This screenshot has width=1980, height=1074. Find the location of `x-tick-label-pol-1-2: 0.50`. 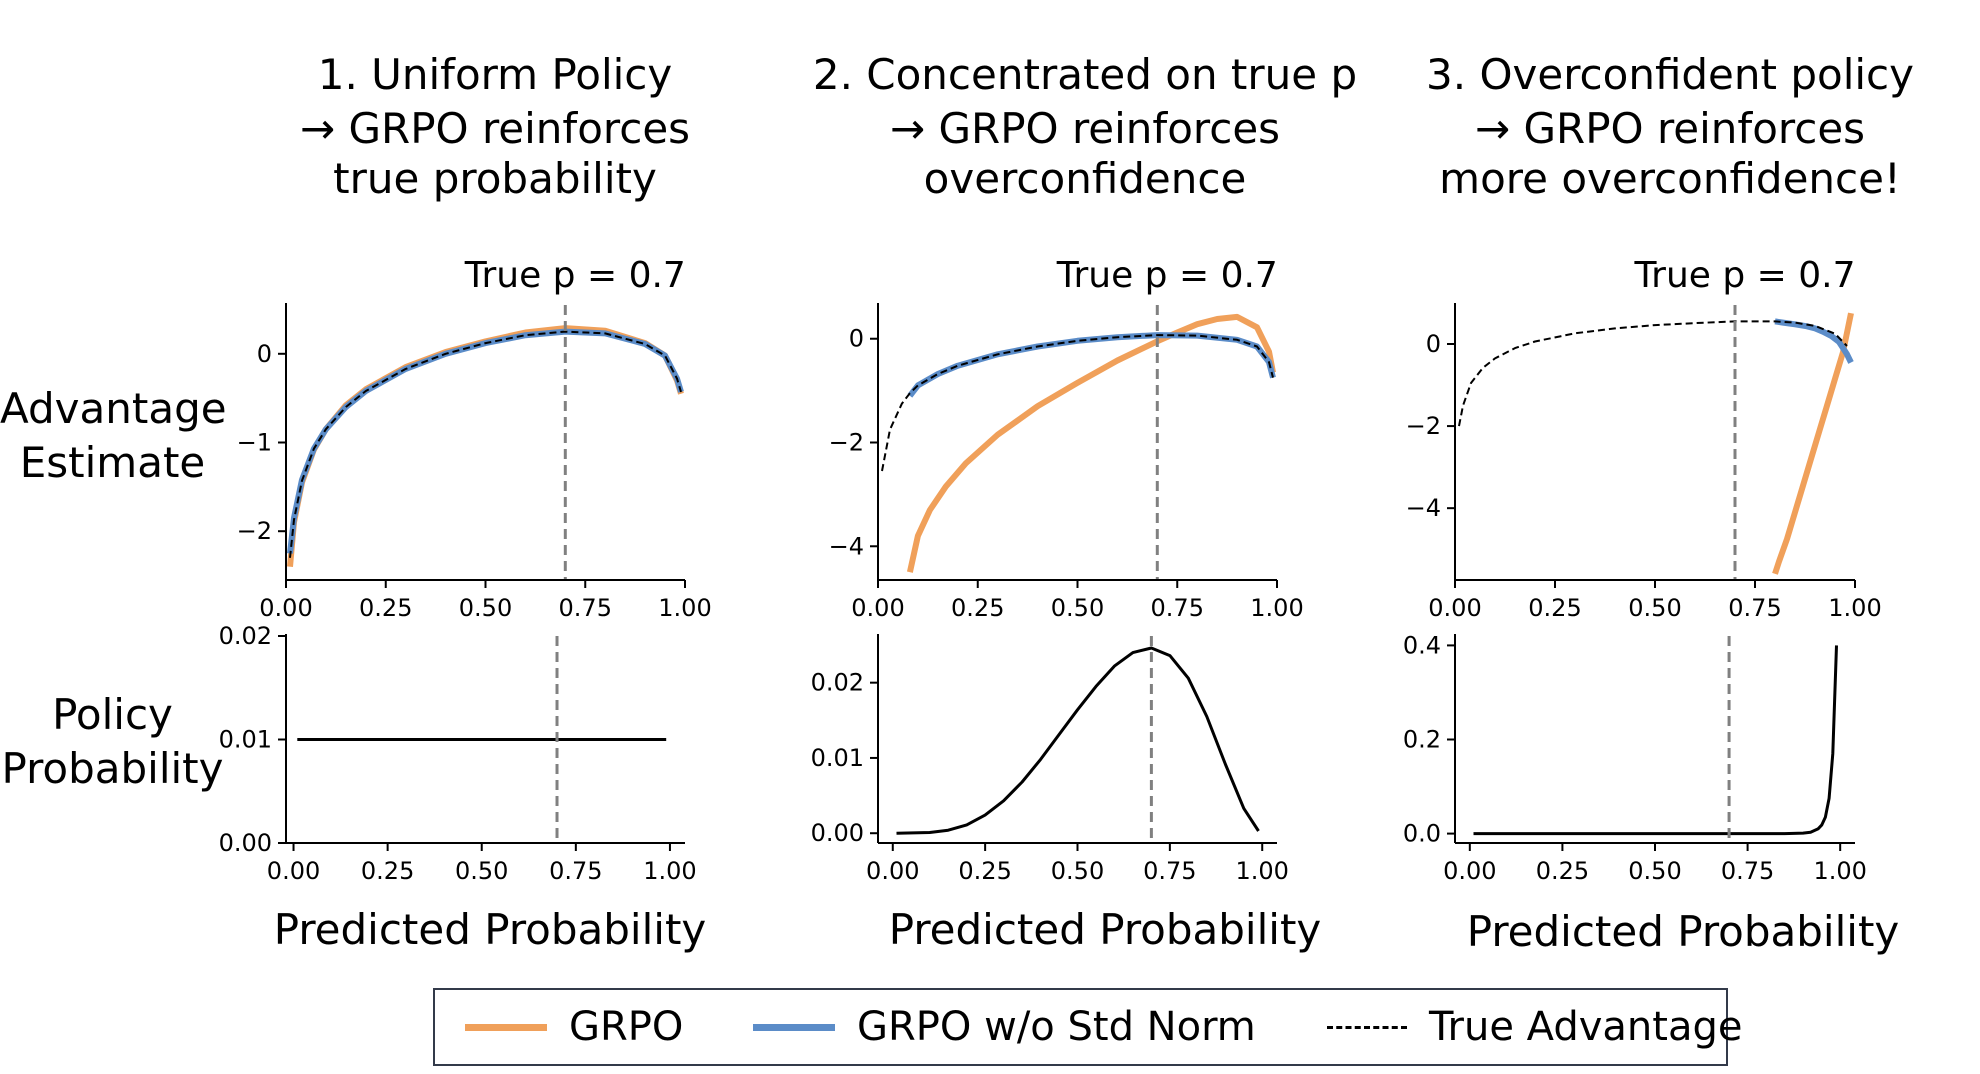

x-tick-label-pol-1-2: 0.50 is located at coordinates (481, 871).